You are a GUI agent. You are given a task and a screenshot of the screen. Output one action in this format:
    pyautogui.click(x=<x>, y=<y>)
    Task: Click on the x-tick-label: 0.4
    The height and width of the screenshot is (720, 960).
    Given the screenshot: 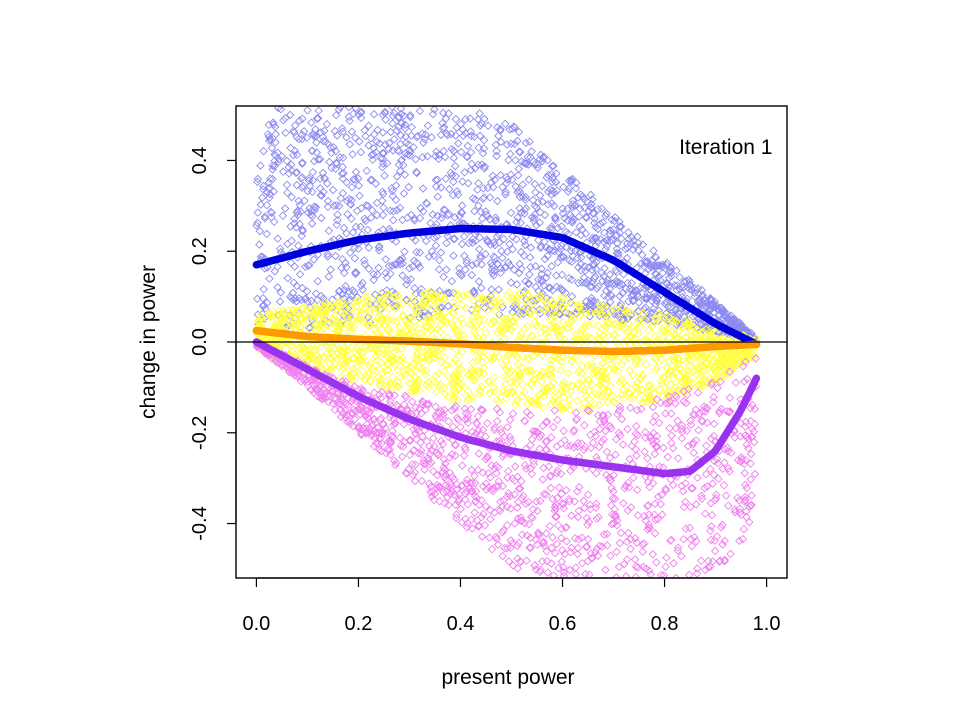 What is the action you would take?
    pyautogui.click(x=461, y=624)
    